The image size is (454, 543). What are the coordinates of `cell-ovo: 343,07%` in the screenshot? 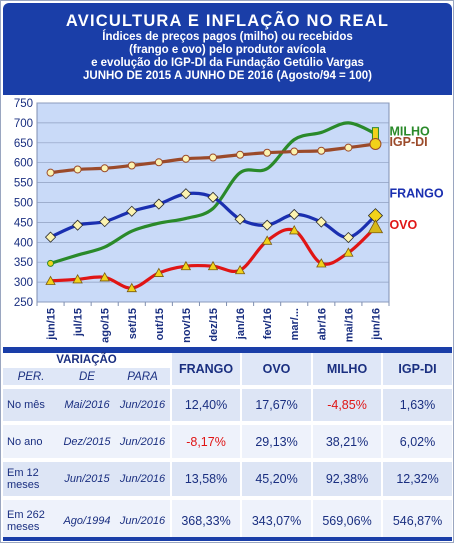 It's located at (276, 518).